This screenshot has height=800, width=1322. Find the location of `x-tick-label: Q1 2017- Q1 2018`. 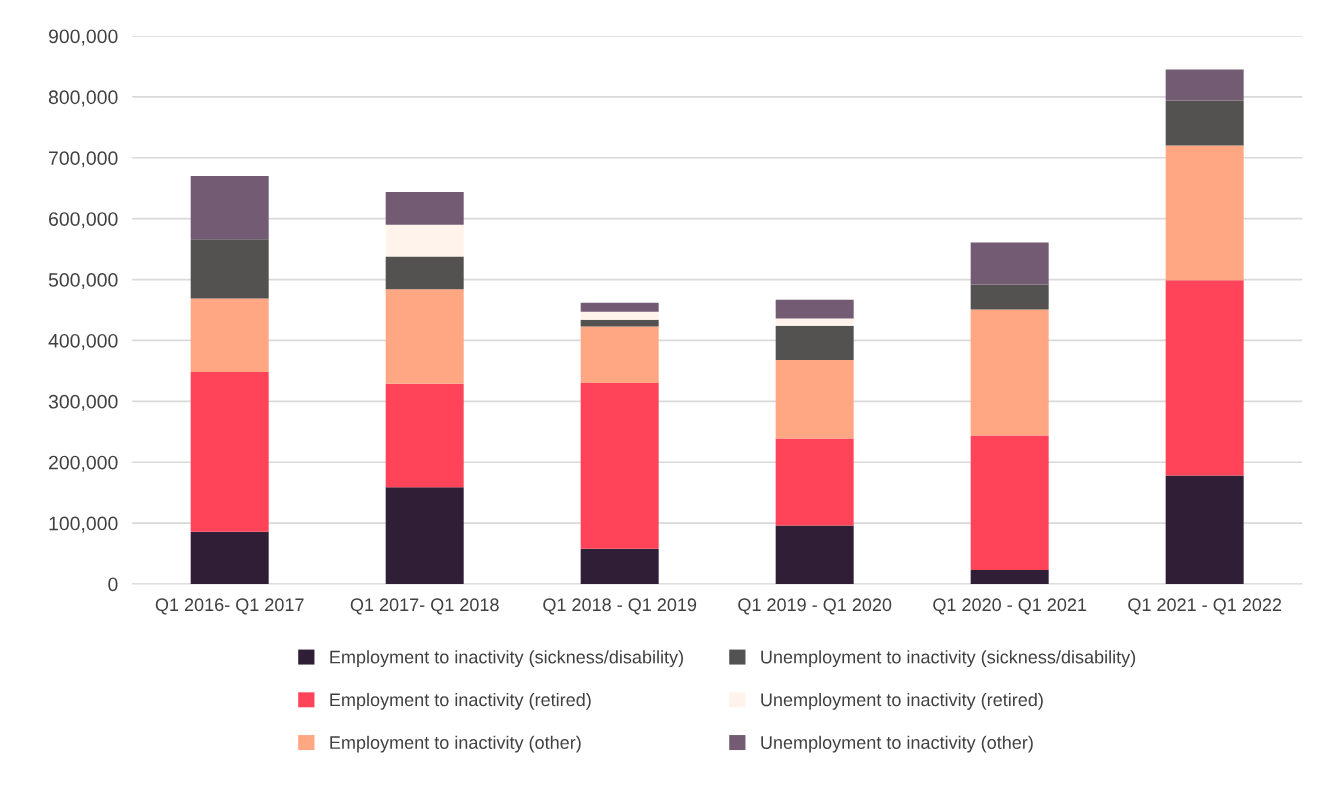

x-tick-label: Q1 2017- Q1 2018 is located at coordinates (424, 606).